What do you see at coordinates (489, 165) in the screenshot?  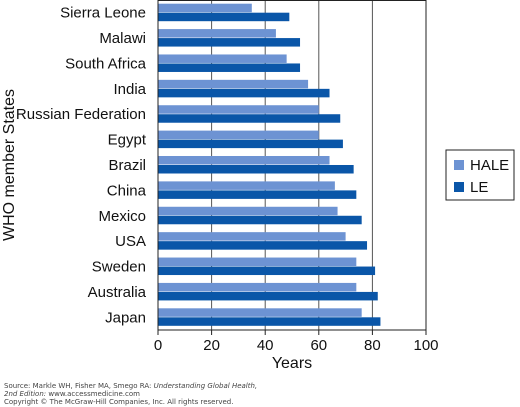 I see `legend-label-hale: HALE` at bounding box center [489, 165].